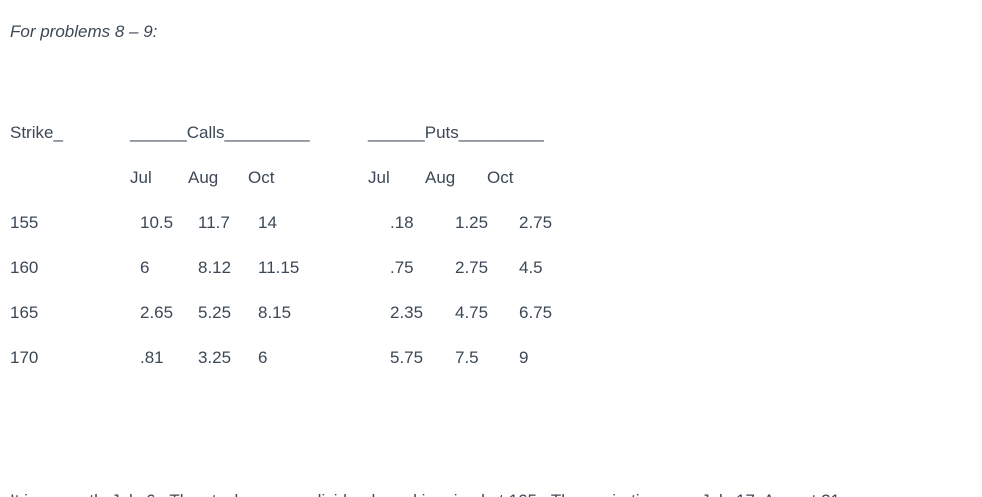 The height and width of the screenshot is (497, 982). What do you see at coordinates (440, 177) in the screenshot?
I see `puts-aug-header: Aug` at bounding box center [440, 177].